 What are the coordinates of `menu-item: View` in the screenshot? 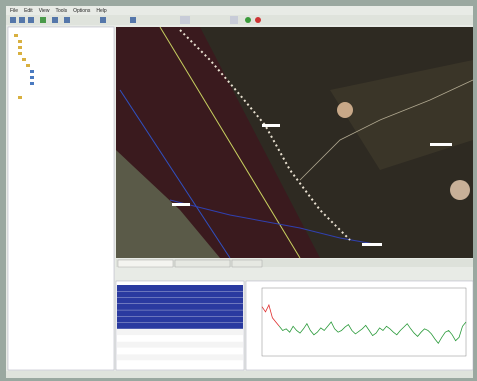 It's located at (44, 11).